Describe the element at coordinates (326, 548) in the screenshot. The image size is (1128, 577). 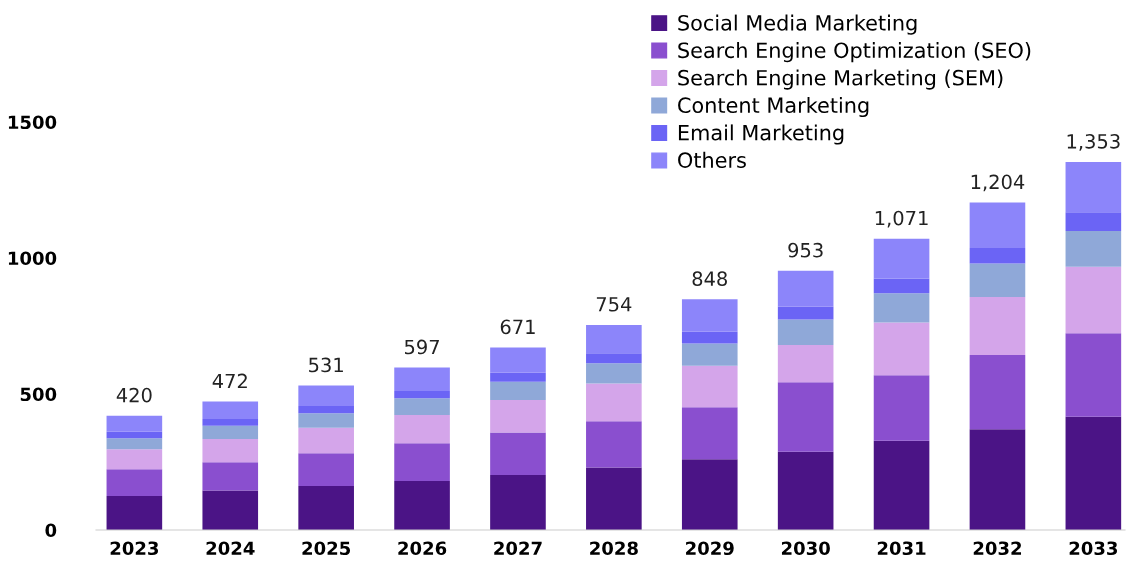
I see `x-tick-label: 2025` at that location.